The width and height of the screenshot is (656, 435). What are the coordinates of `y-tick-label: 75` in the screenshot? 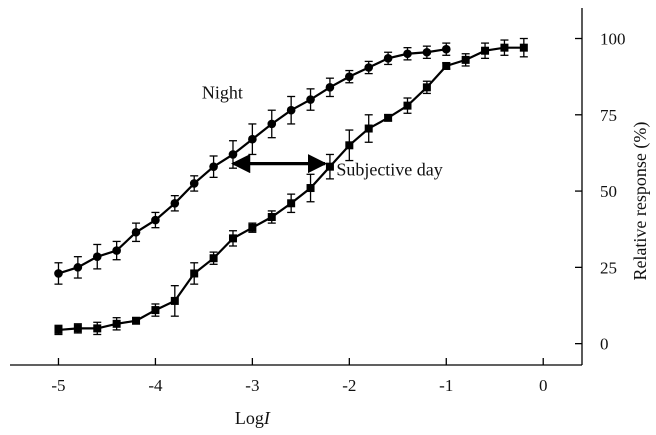 It's located at (608, 115).